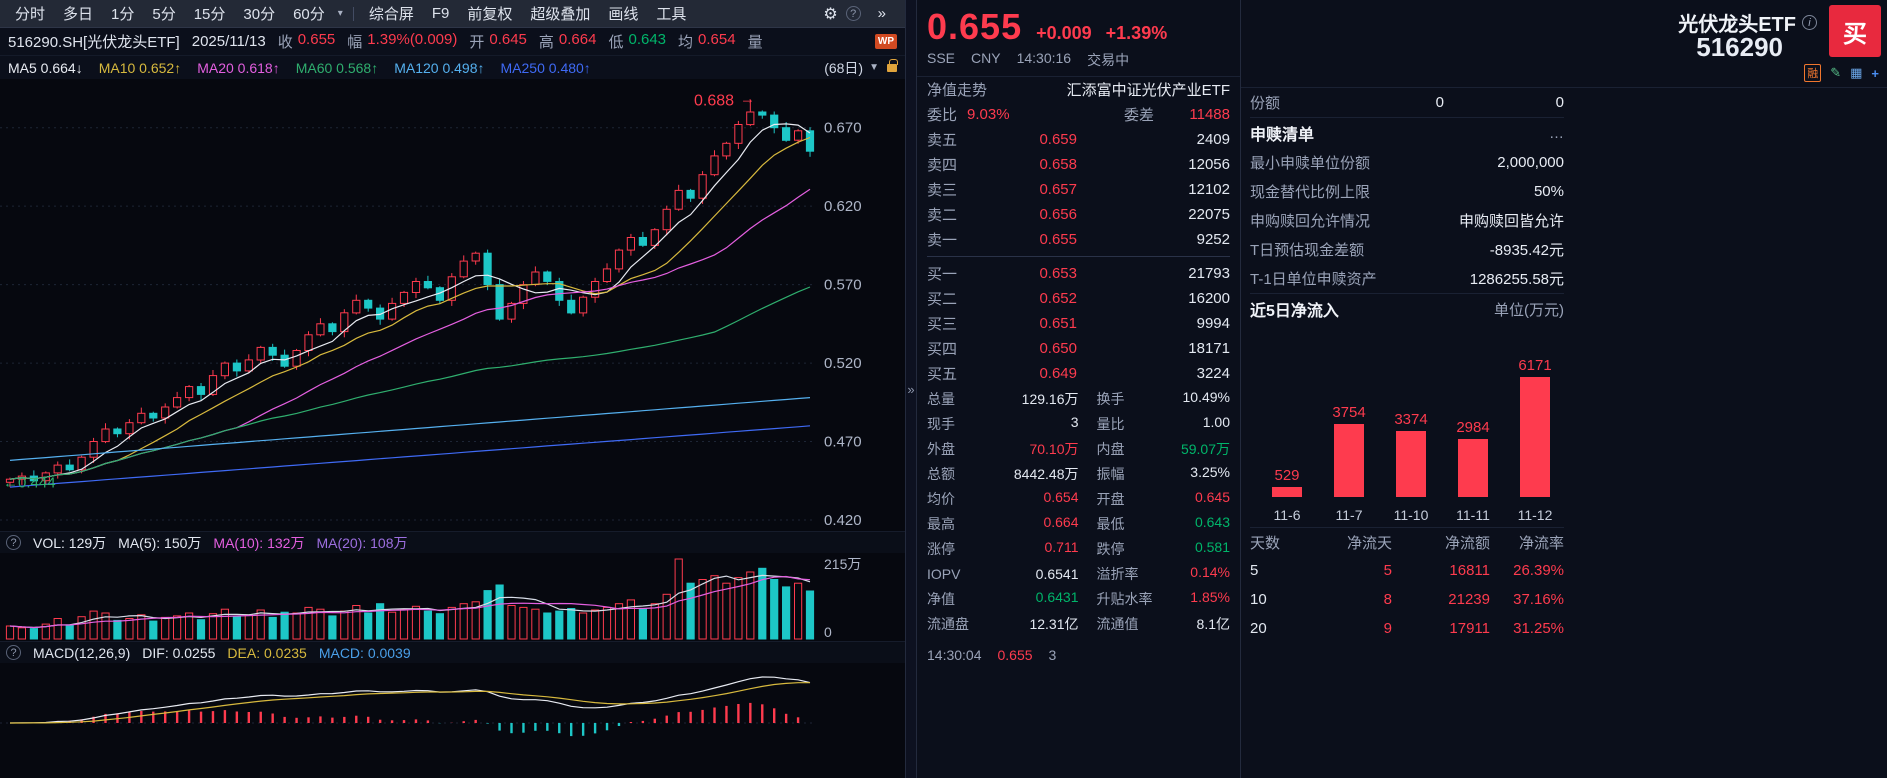  I want to click on fund-name-link: 汇添富中证光伏产业ETF, so click(1148, 90).